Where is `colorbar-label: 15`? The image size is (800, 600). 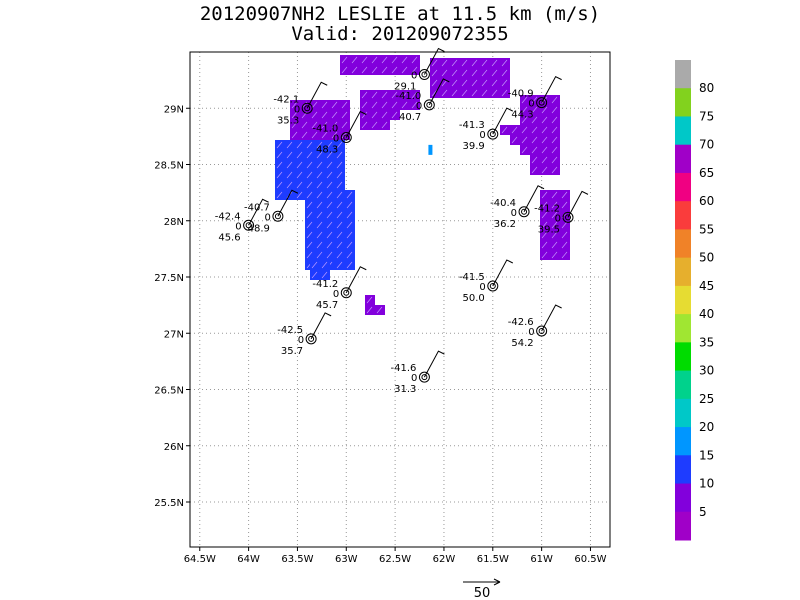
colorbar-label: 15 is located at coordinates (706, 455).